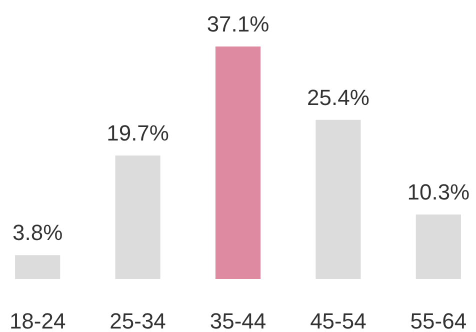 The width and height of the screenshot is (476, 332). Describe the element at coordinates (338, 320) in the screenshot. I see `x-tick-label: 45-54` at that location.